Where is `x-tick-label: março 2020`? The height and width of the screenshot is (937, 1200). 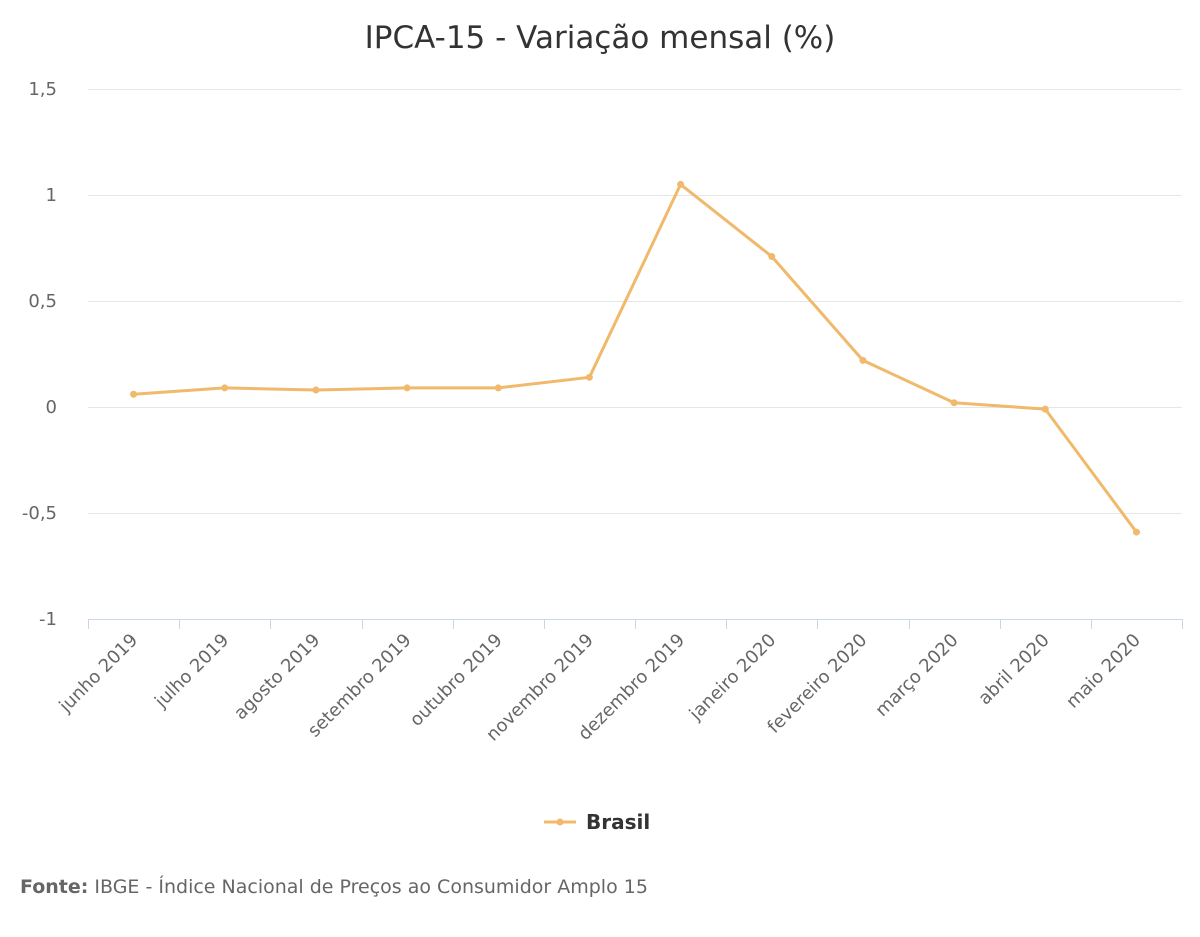 x-tick-label: março 2020 is located at coordinates (916, 675).